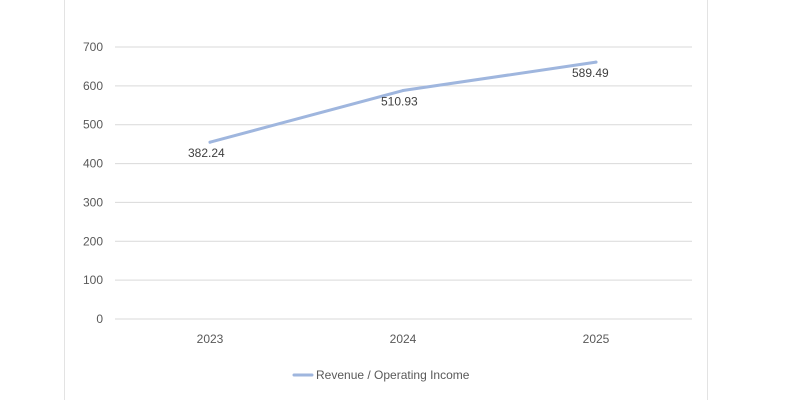 This screenshot has height=400, width=800. Describe the element at coordinates (590, 73) in the screenshot. I see `data-label: 589.49` at that location.